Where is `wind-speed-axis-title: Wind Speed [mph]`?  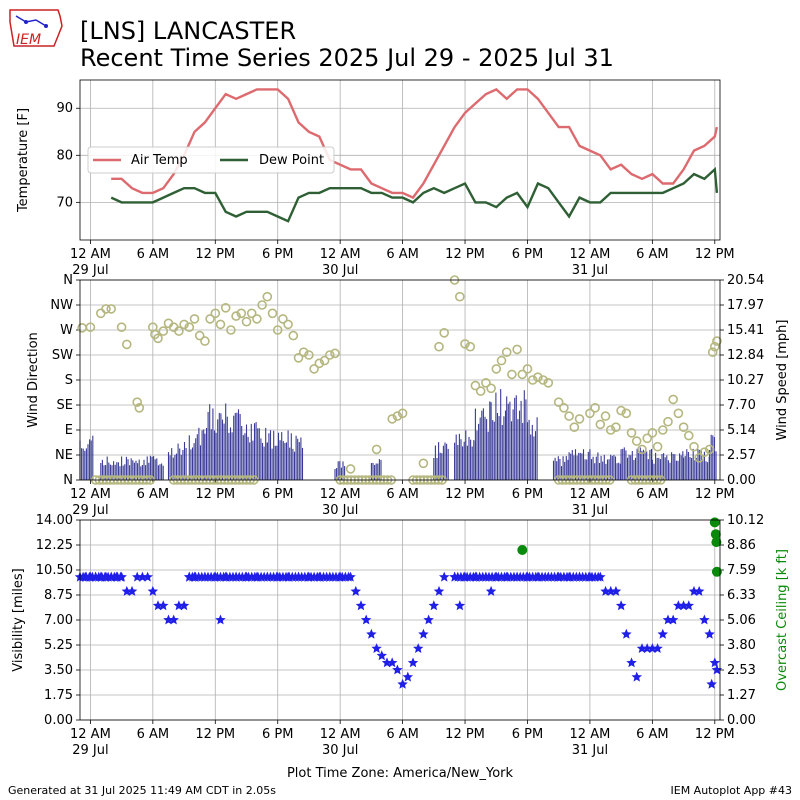
wind-speed-axis-title: Wind Speed [mph] is located at coordinates (782, 380).